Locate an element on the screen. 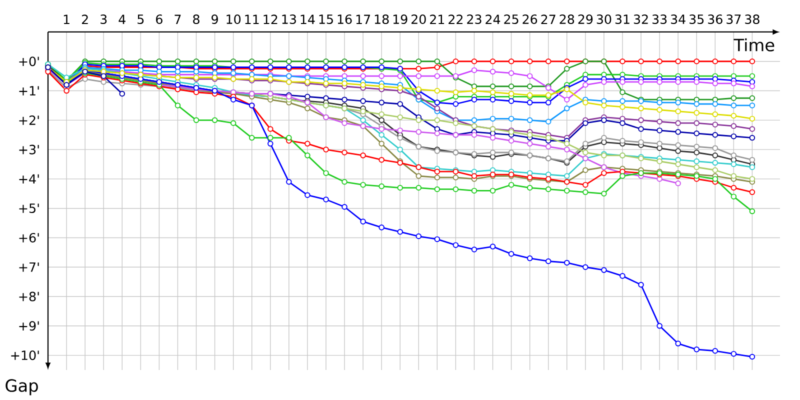  x-tick-label: 2 is located at coordinates (85, 19).